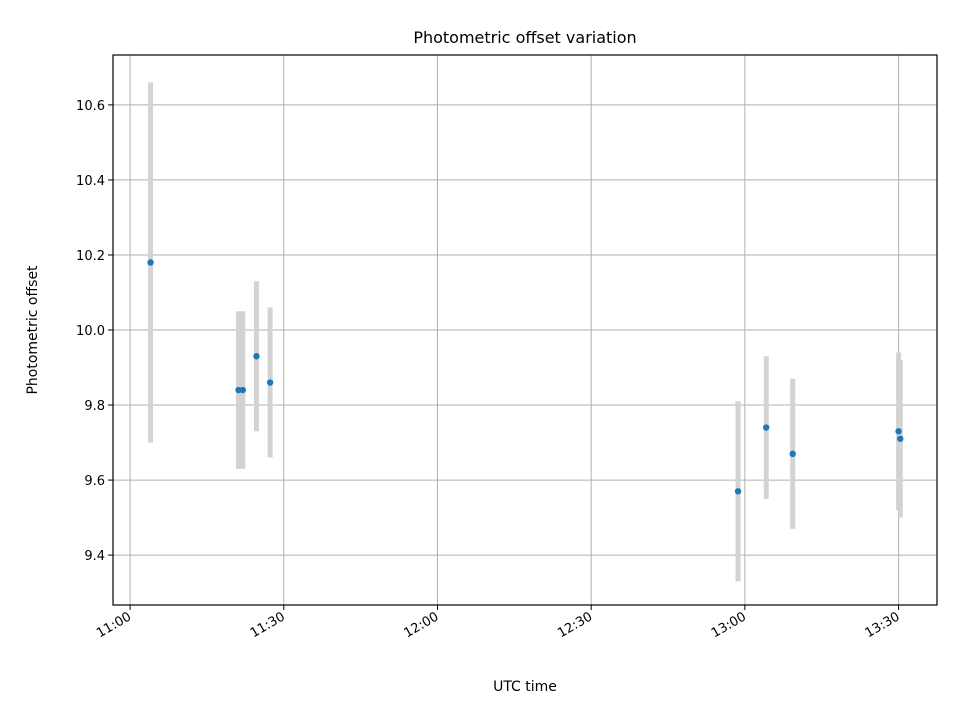 The image size is (960, 720). I want to click on chart-title: Photometric offset variation, so click(524, 37).